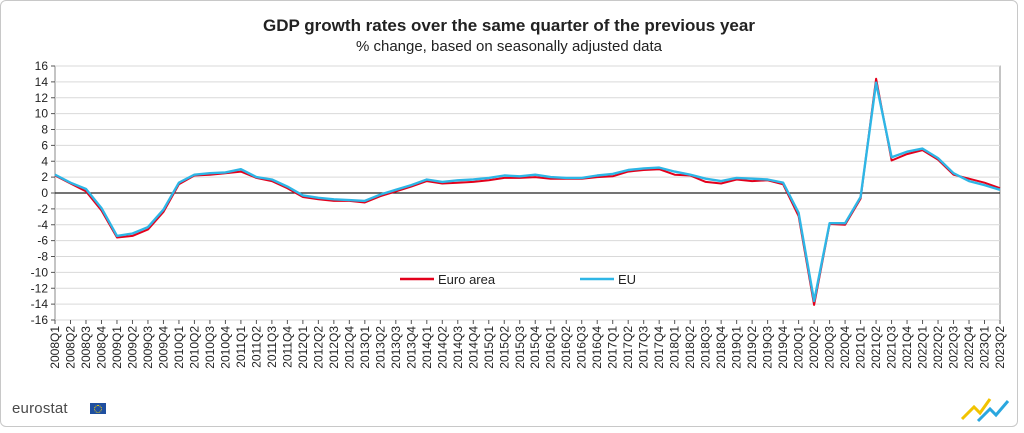 The image size is (1024, 433). Describe the element at coordinates (42, 209) in the screenshot. I see `y-tick-label: -2` at that location.